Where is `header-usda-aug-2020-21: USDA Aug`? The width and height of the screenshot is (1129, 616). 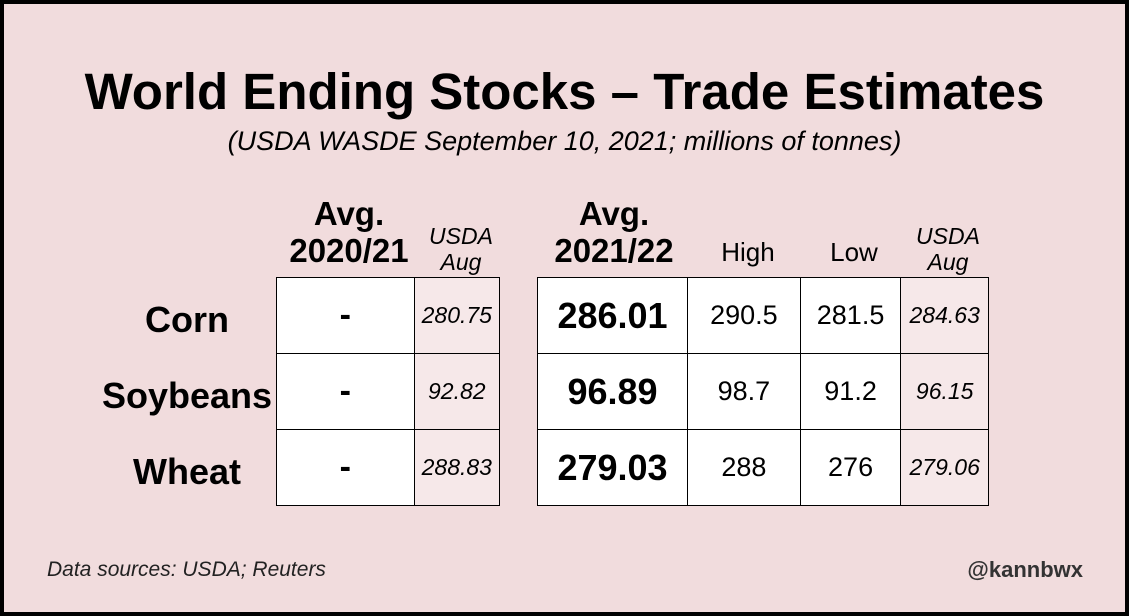
header-usda-aug-2020-21: USDA Aug is located at coordinates (461, 249).